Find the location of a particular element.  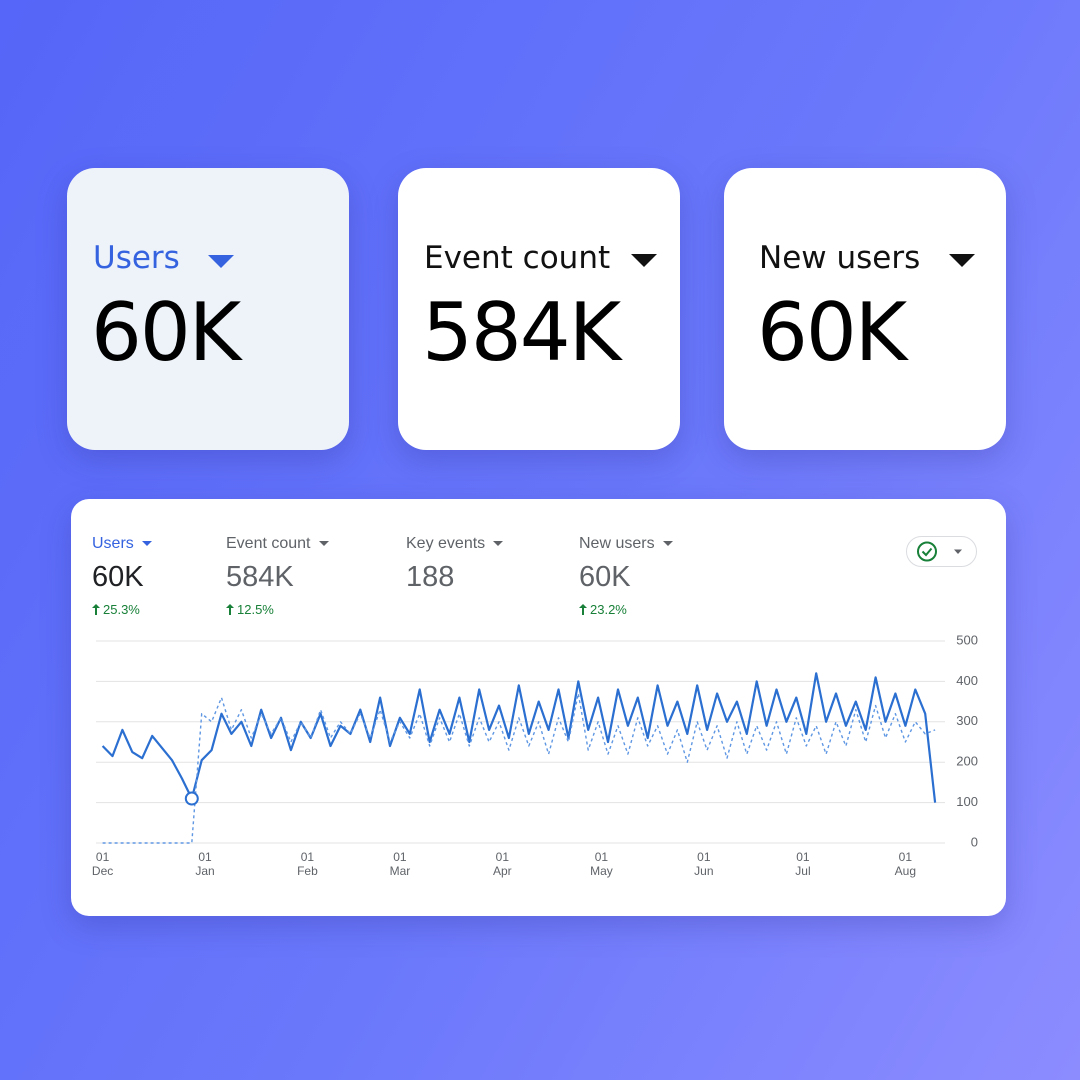

y-tick-label: 0 is located at coordinates (974, 841).